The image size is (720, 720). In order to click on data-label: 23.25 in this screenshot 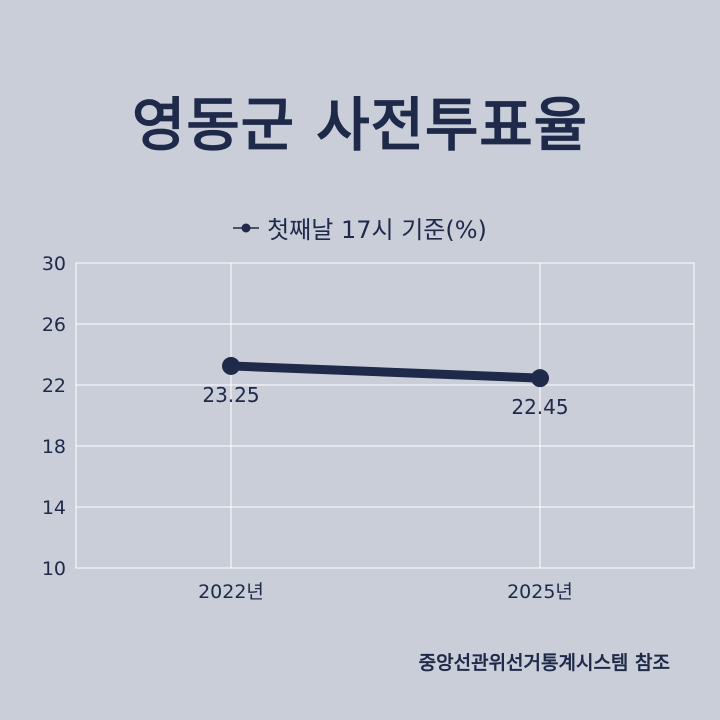, I will do `click(230, 395)`.